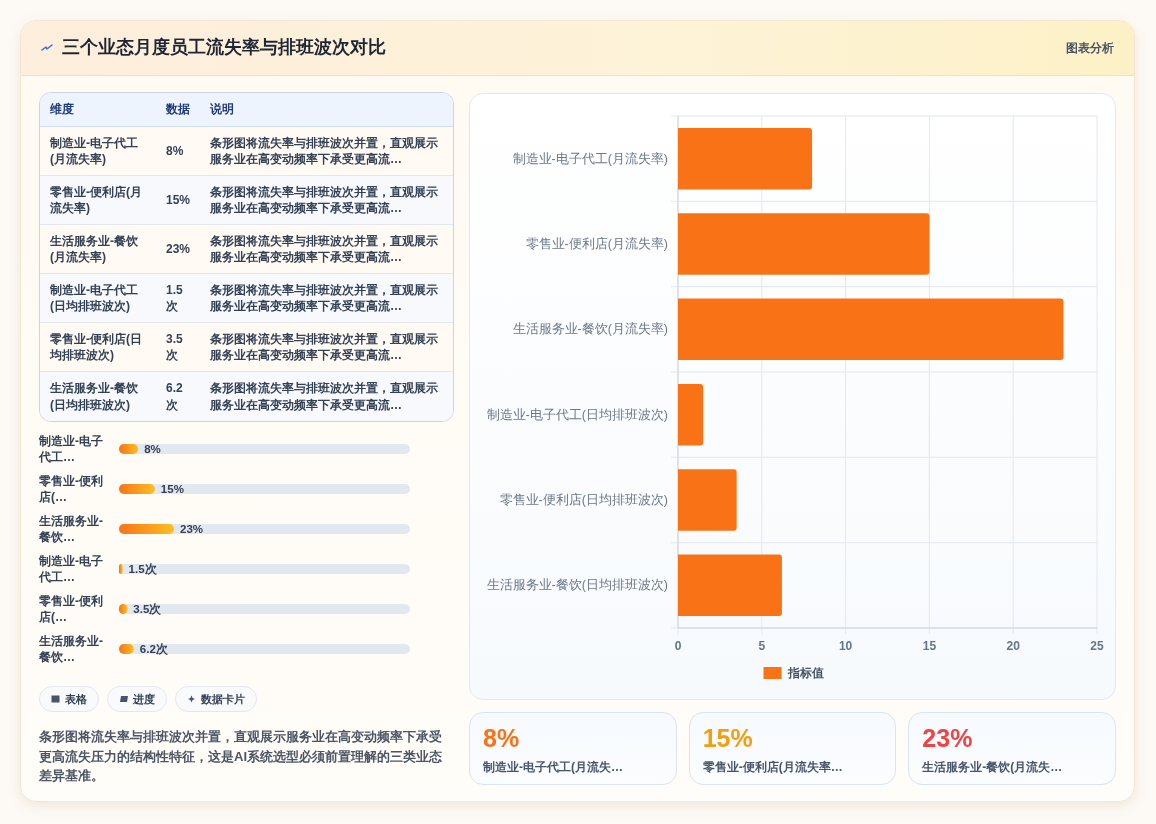 Image resolution: width=1156 pixels, height=824 pixels. I want to click on y-tick-label: 零售业-便利店(月流失率), so click(596, 243).